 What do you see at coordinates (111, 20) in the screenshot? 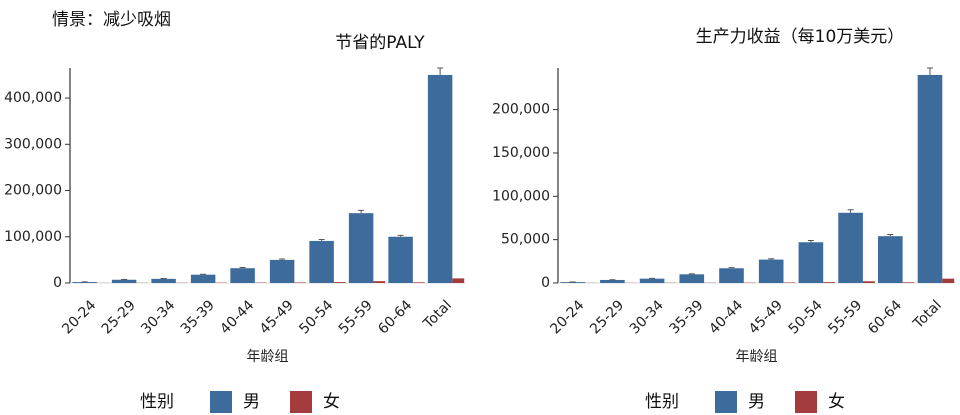
I see `scenario-label: 情景：减少吸烟` at bounding box center [111, 20].